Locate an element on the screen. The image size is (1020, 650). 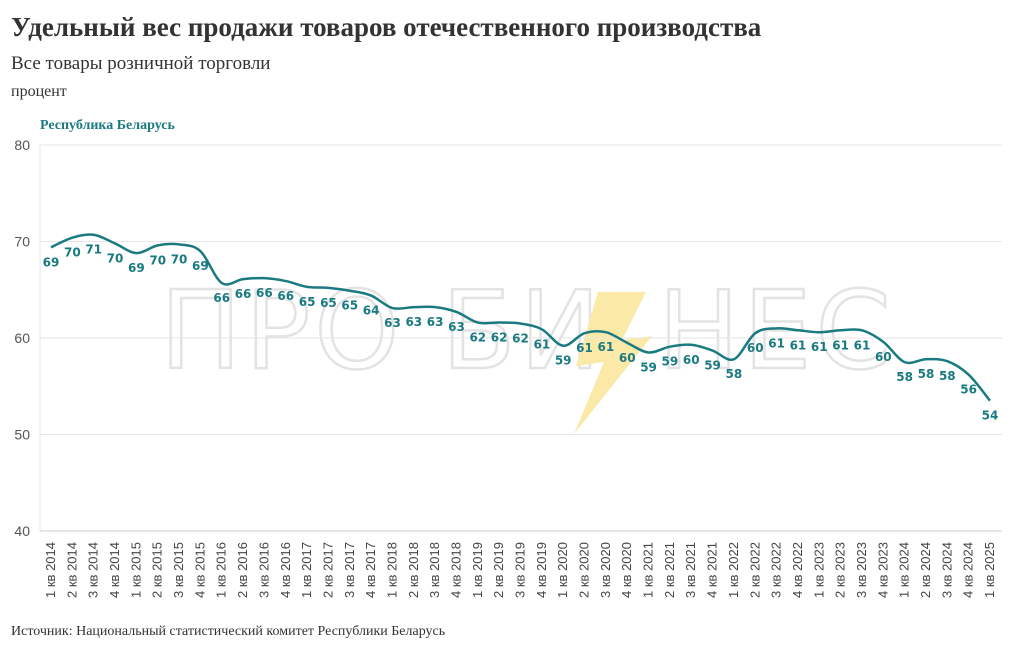
x-tick-label: 3 кв 2014 is located at coordinates (93, 570).